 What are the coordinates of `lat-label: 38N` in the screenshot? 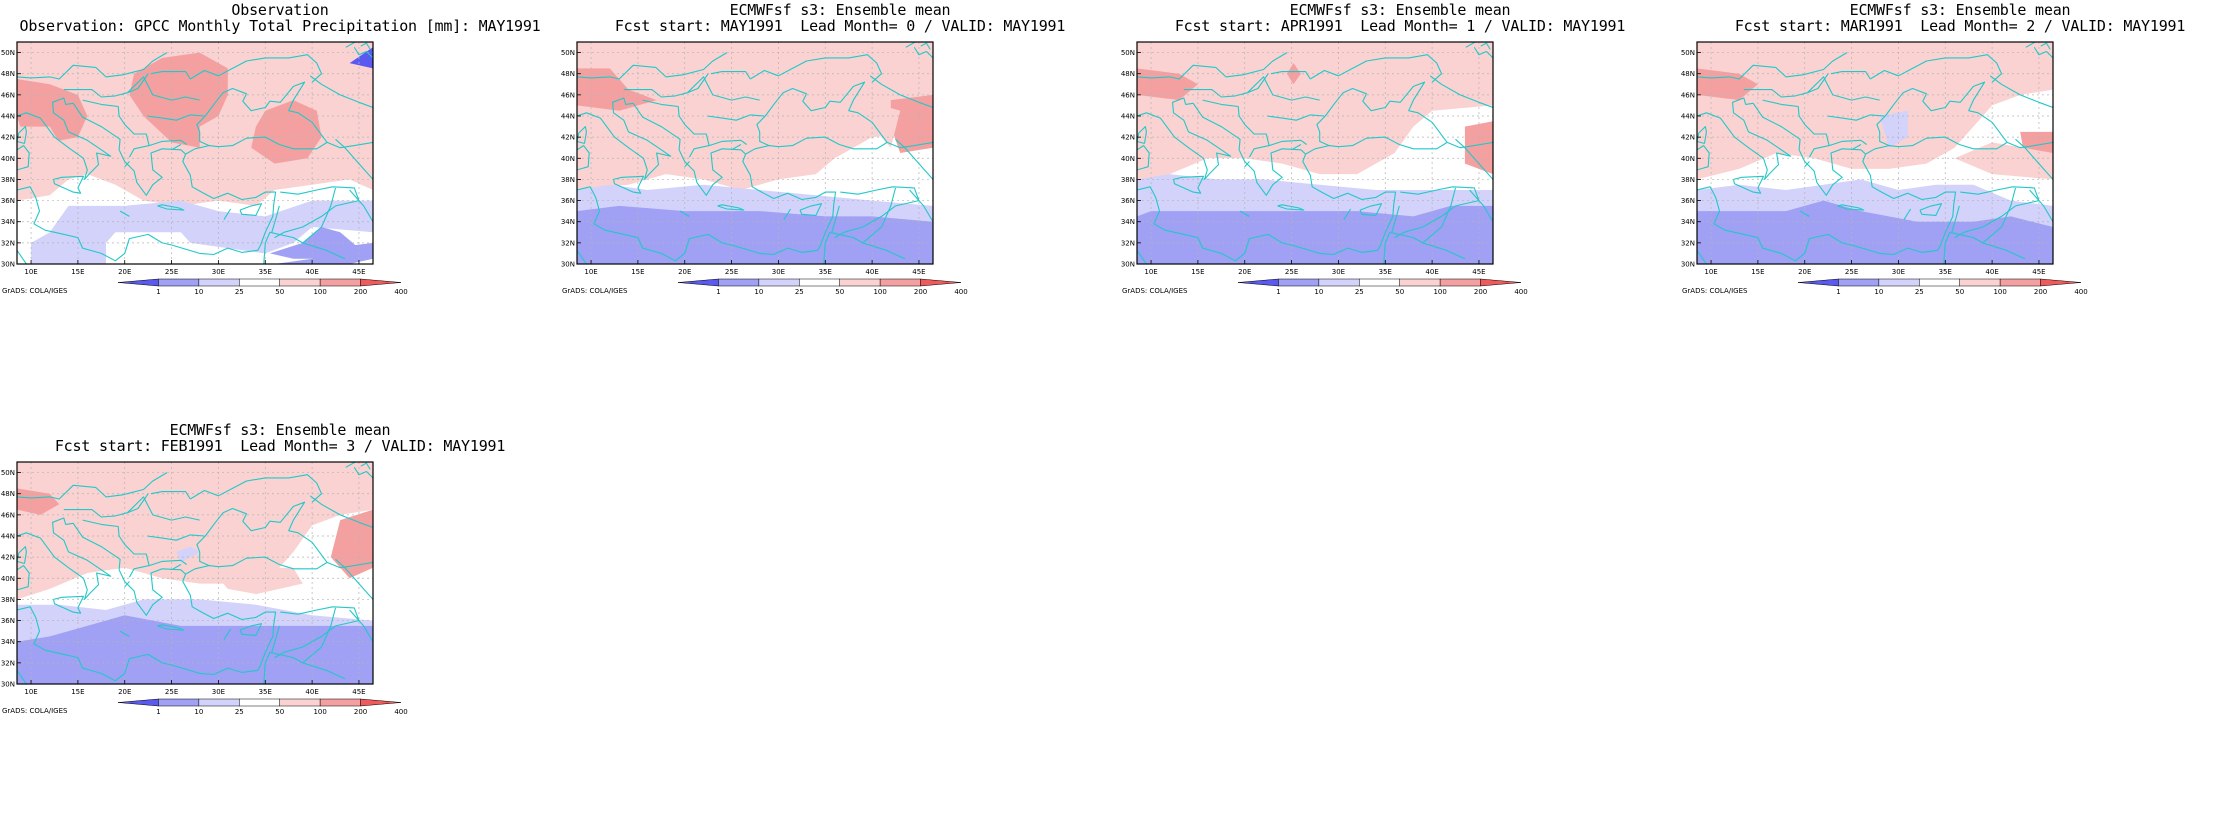 It's located at (8, 600).